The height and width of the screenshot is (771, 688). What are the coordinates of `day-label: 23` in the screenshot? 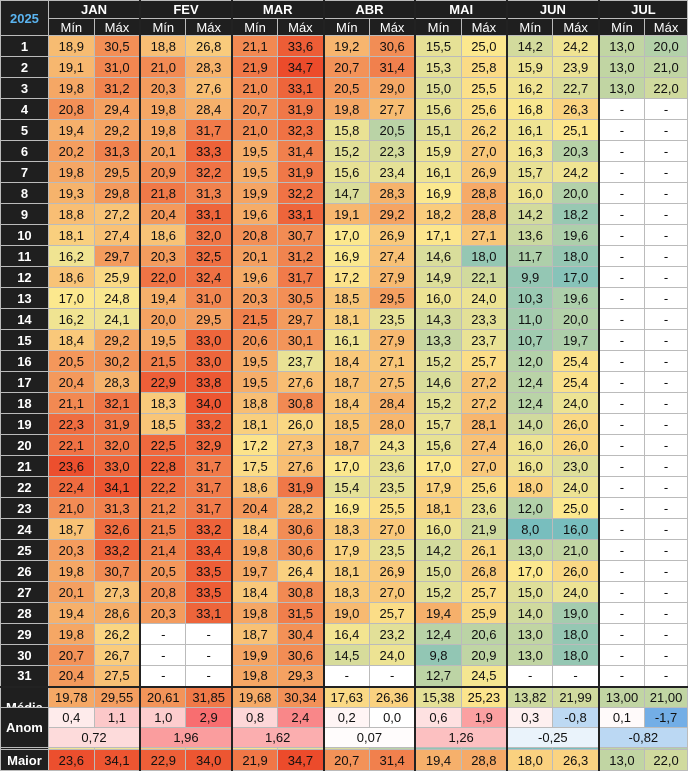 It's located at (24, 508).